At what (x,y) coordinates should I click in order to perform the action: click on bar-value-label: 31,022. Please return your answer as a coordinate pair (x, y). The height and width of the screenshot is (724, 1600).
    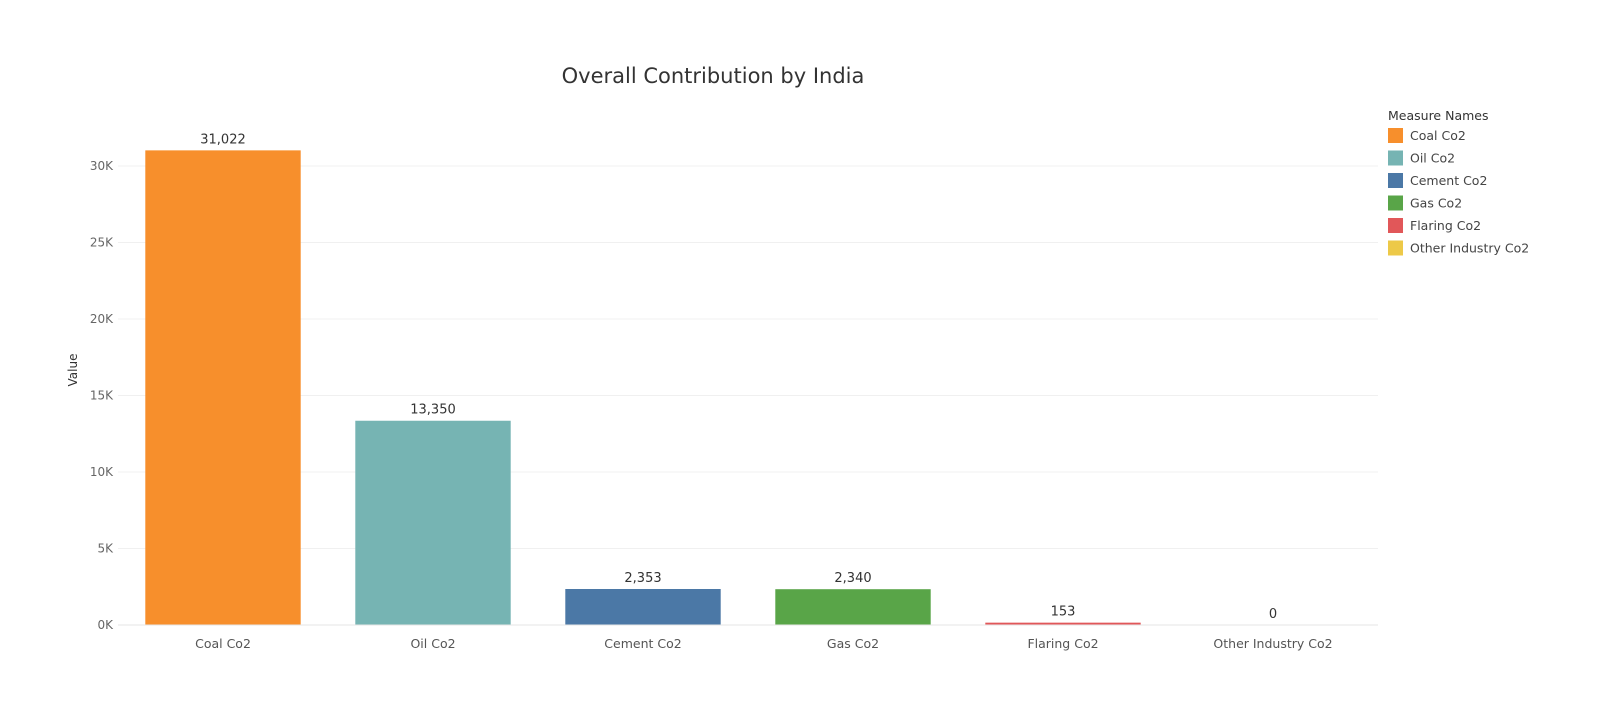
    Looking at the image, I should click on (223, 139).